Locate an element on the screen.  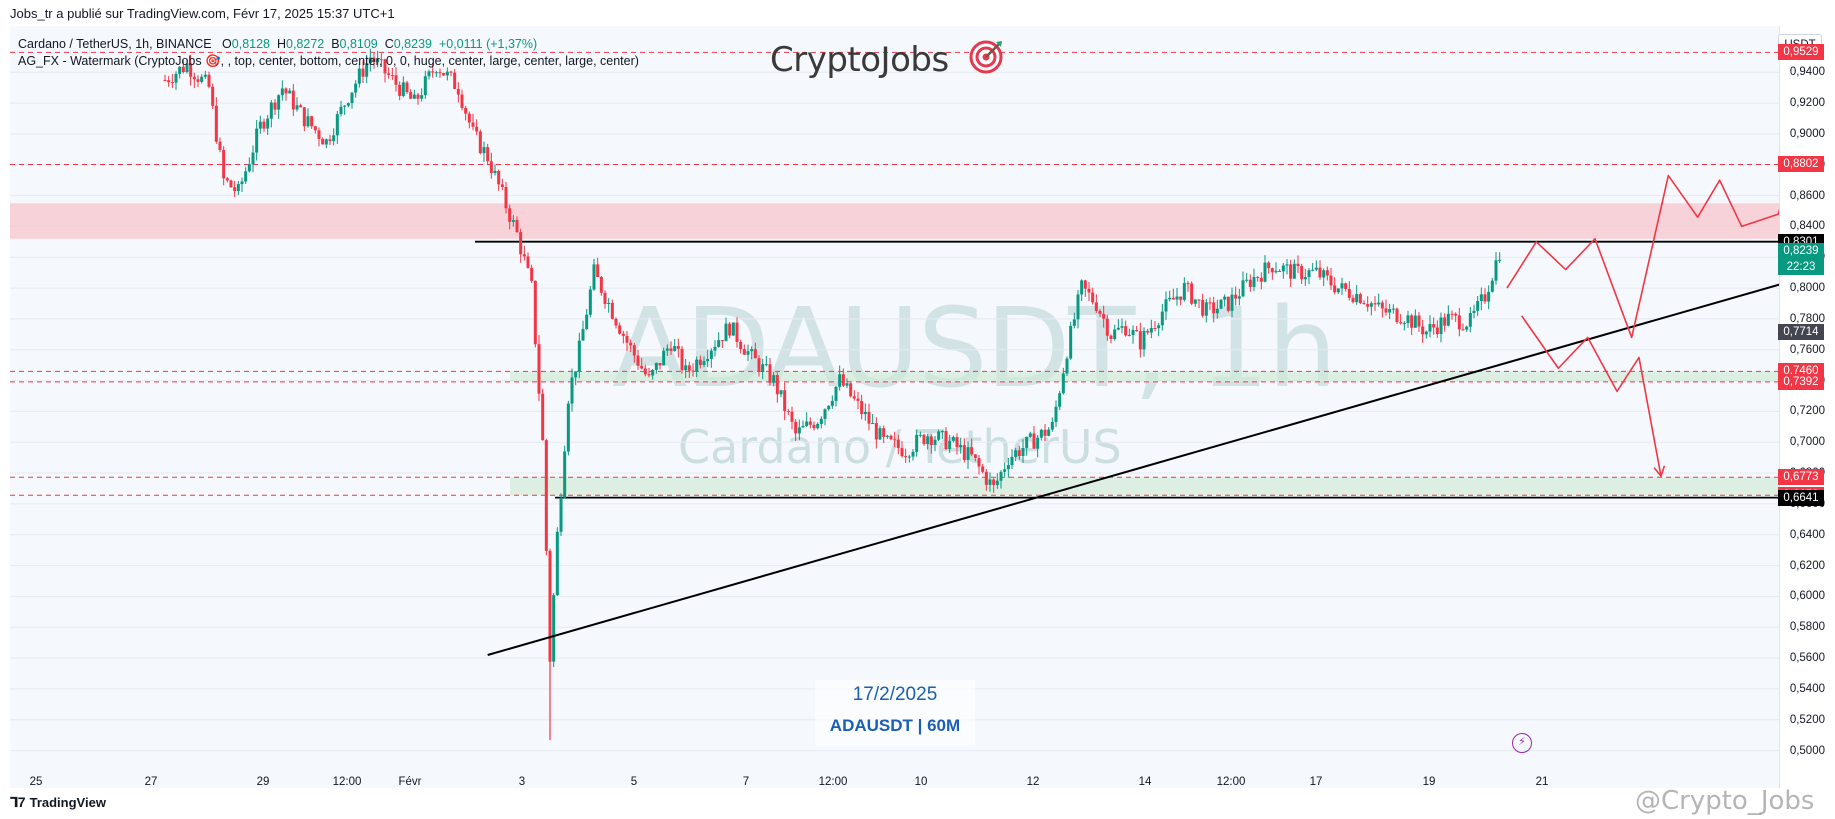
zone-support-lower is located at coordinates (1144, 486).